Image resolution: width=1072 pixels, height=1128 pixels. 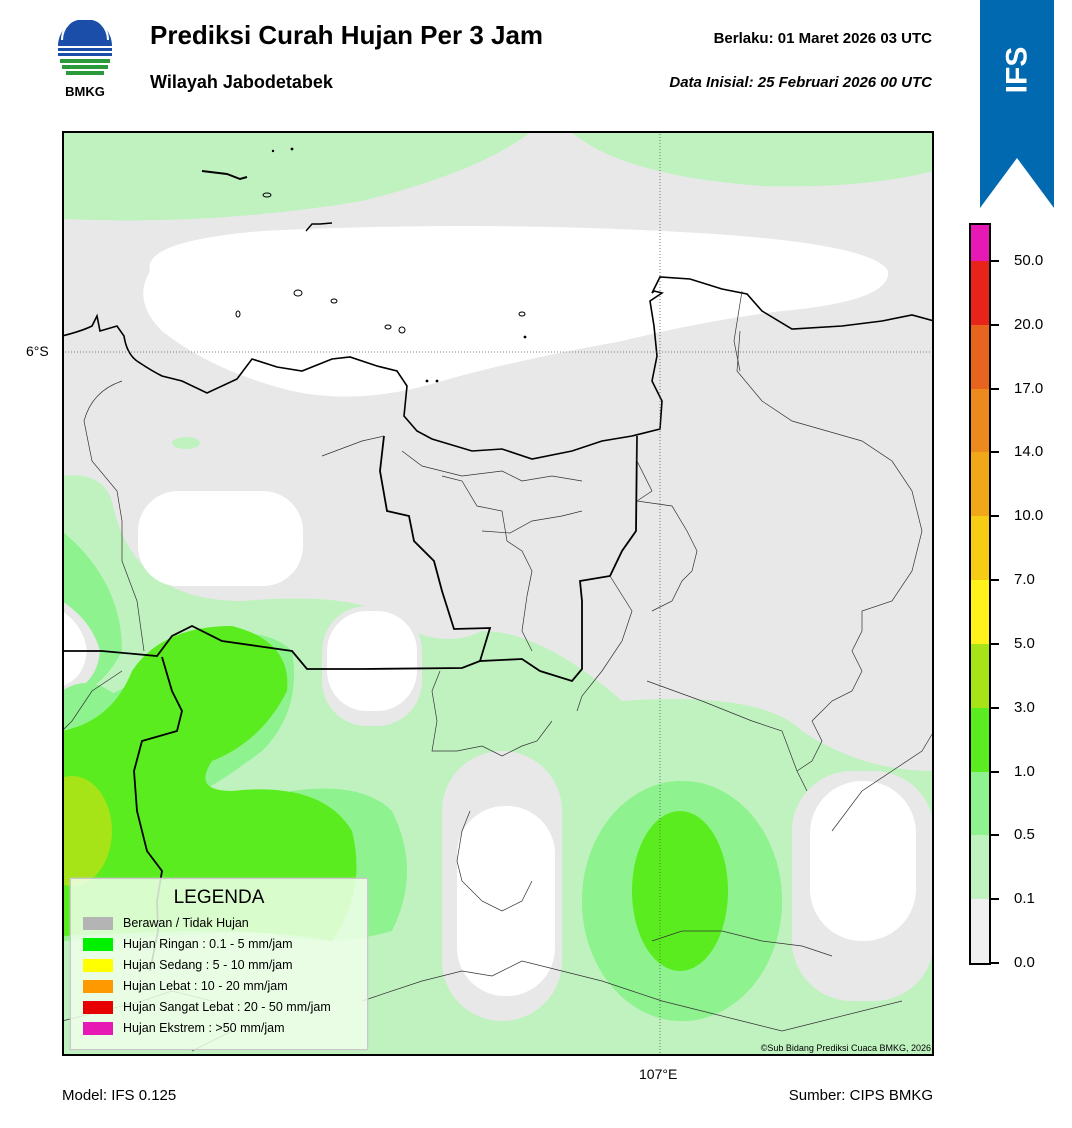 I want to click on legend-item: Hujan Sangat Lebat : 20 - 50 mm/jam, so click(x=207, y=1007).